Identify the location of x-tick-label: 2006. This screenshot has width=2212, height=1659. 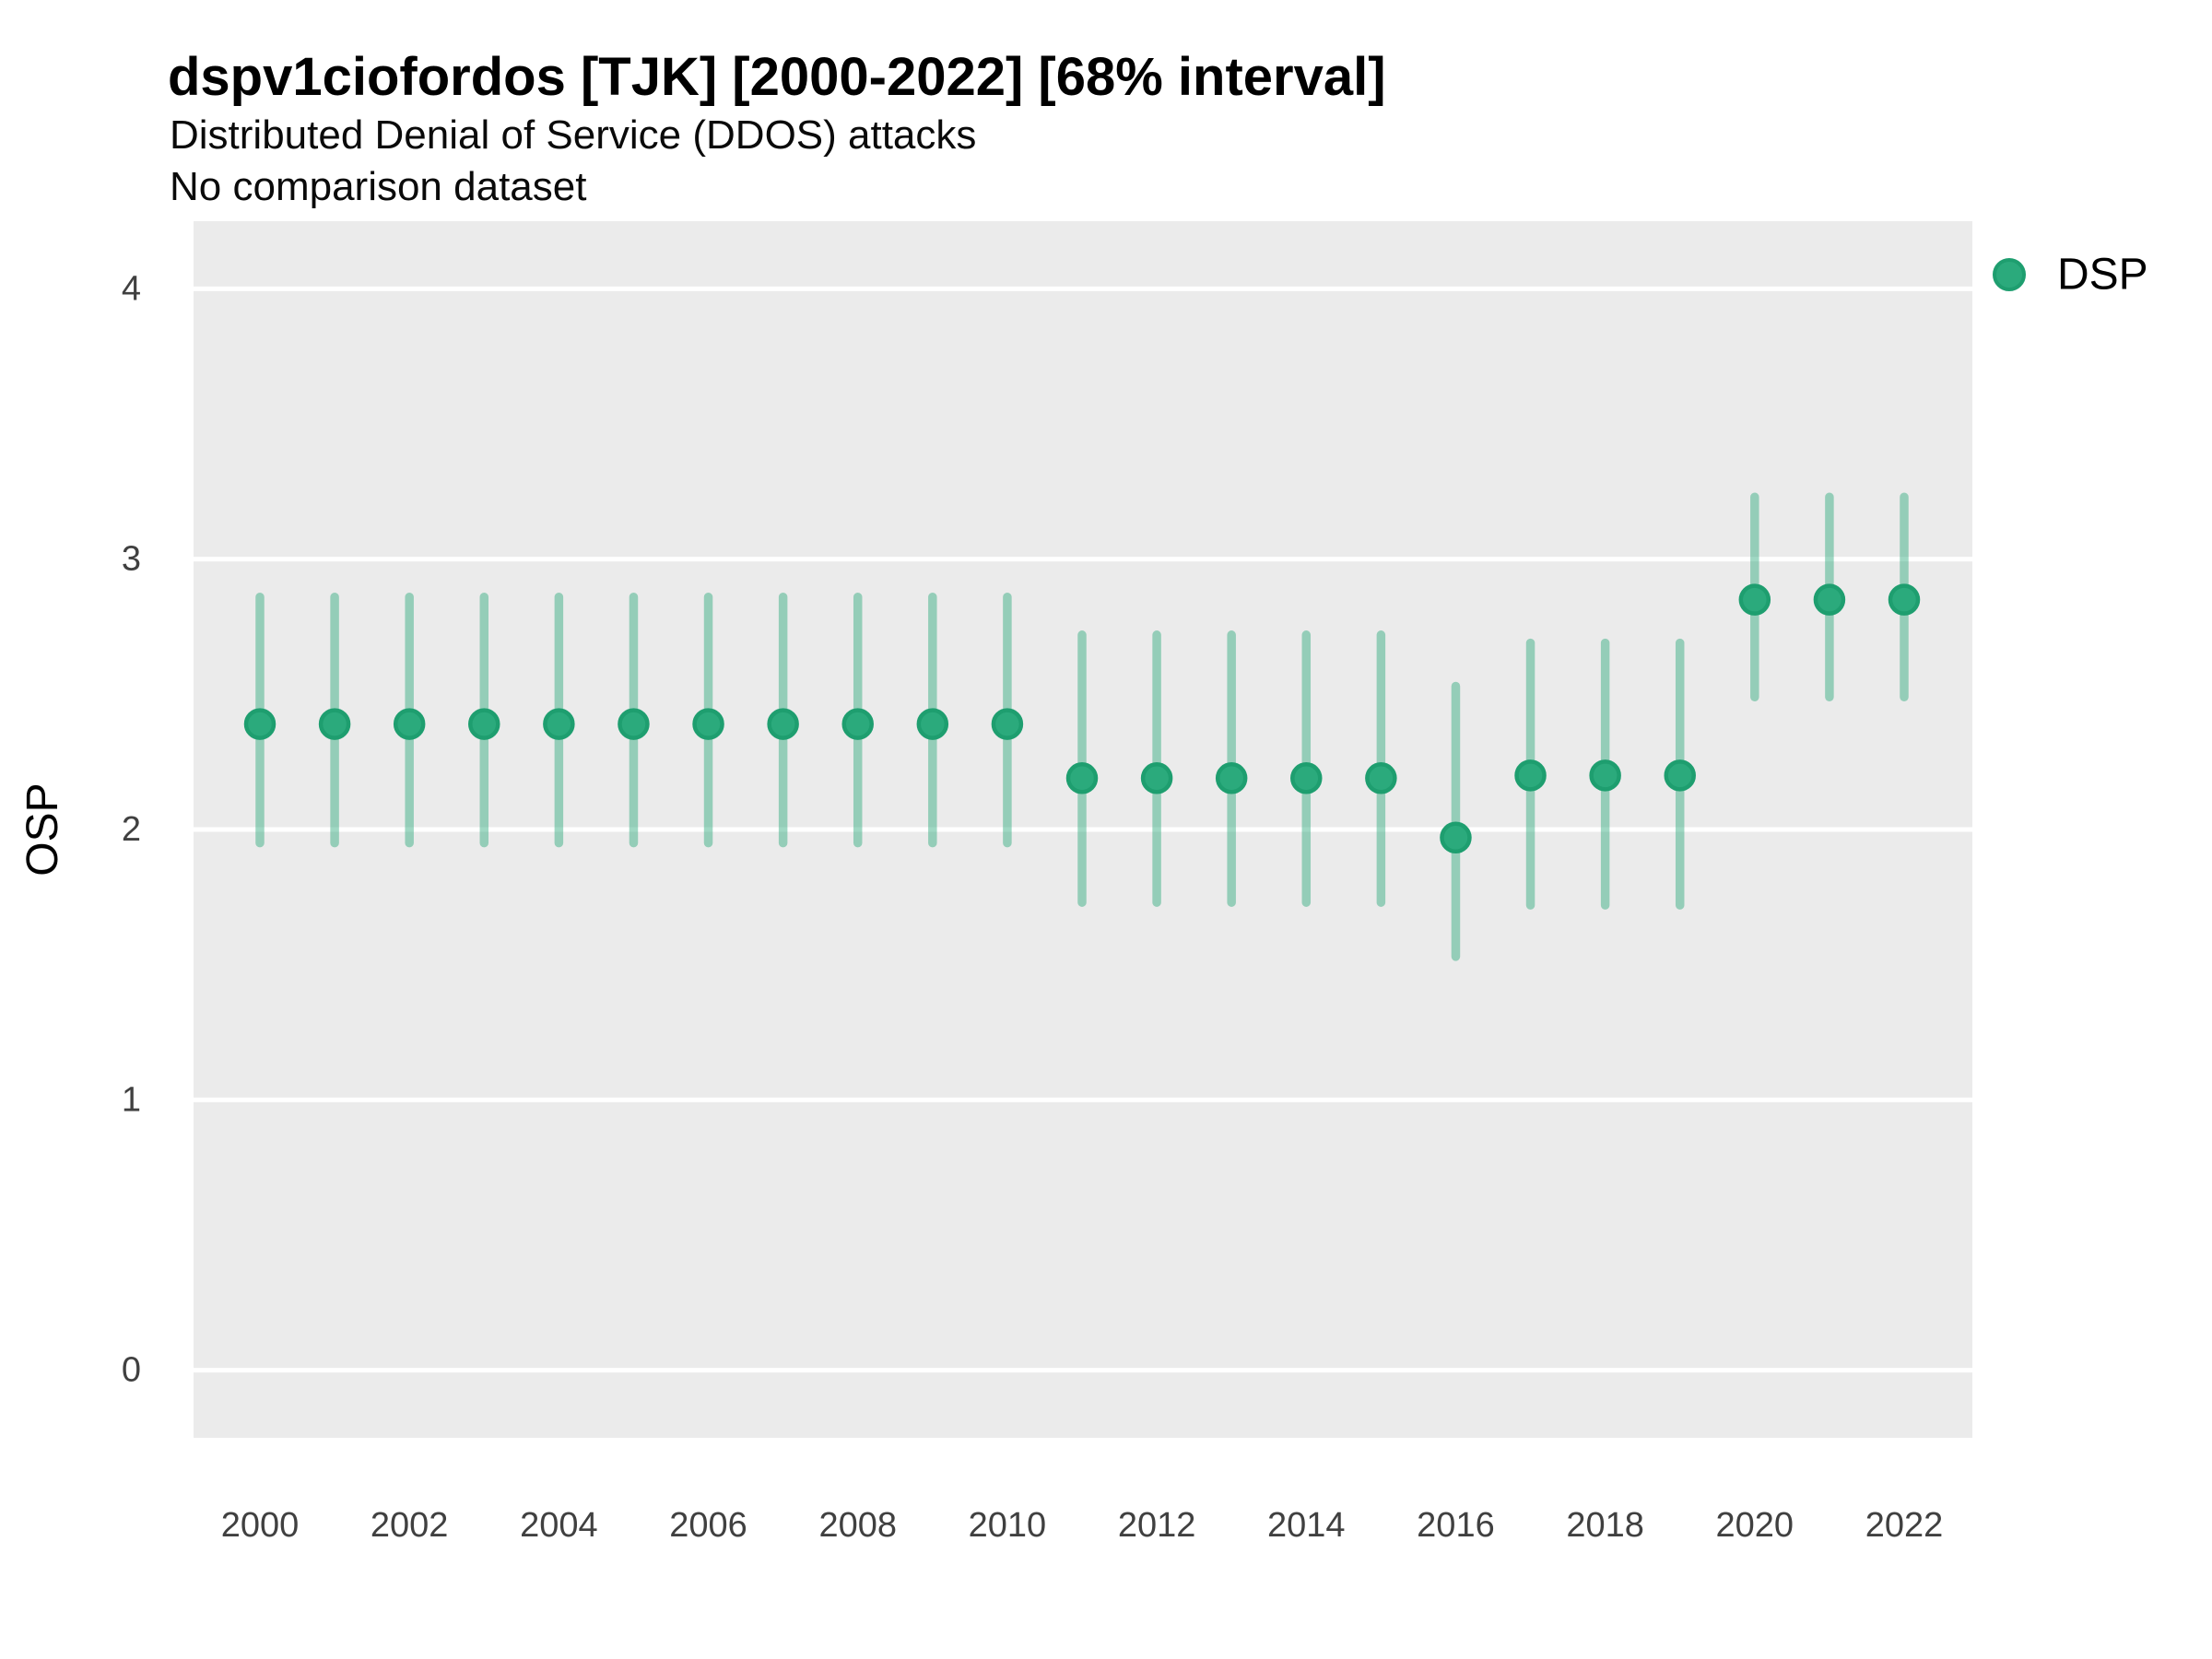
(708, 1525).